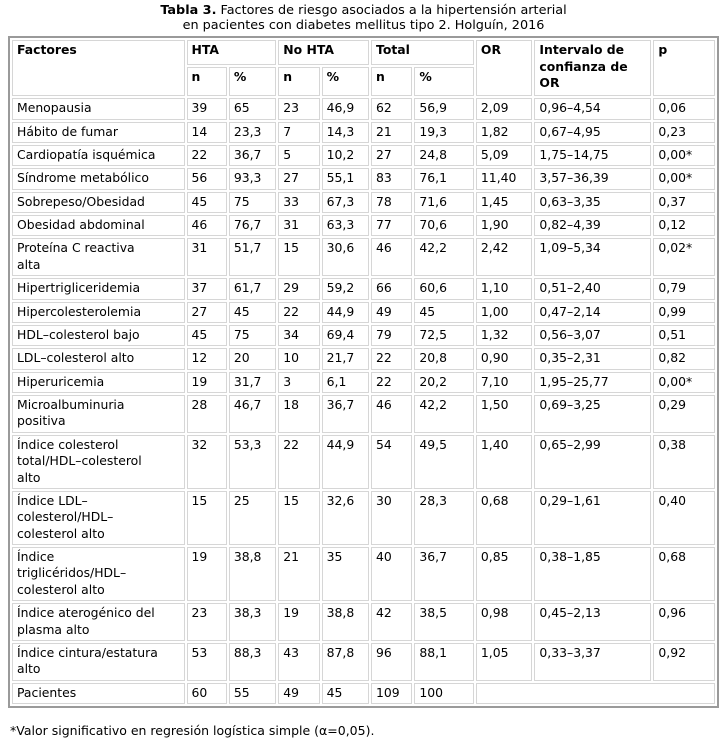 The width and height of the screenshot is (727, 748). I want to click on table-title-number: Tabla 3., so click(188, 10).